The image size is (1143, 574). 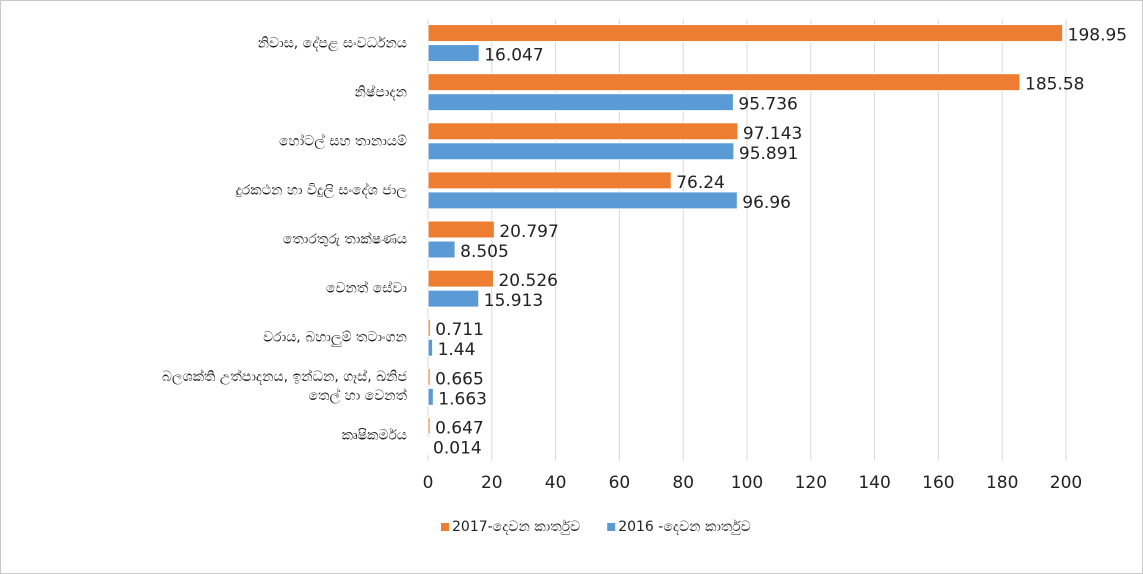 I want to click on x-tick-label: 60, so click(x=620, y=483).